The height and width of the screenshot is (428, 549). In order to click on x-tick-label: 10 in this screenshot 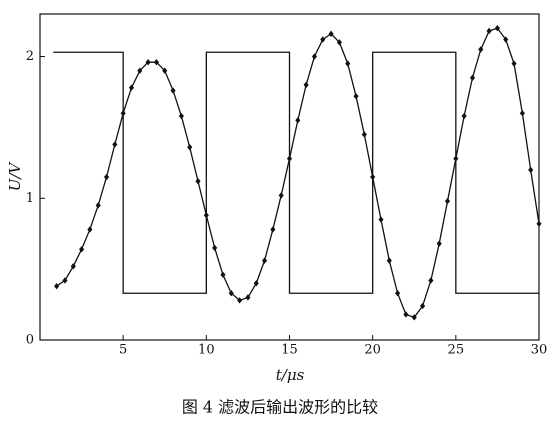, I will do `click(206, 350)`.